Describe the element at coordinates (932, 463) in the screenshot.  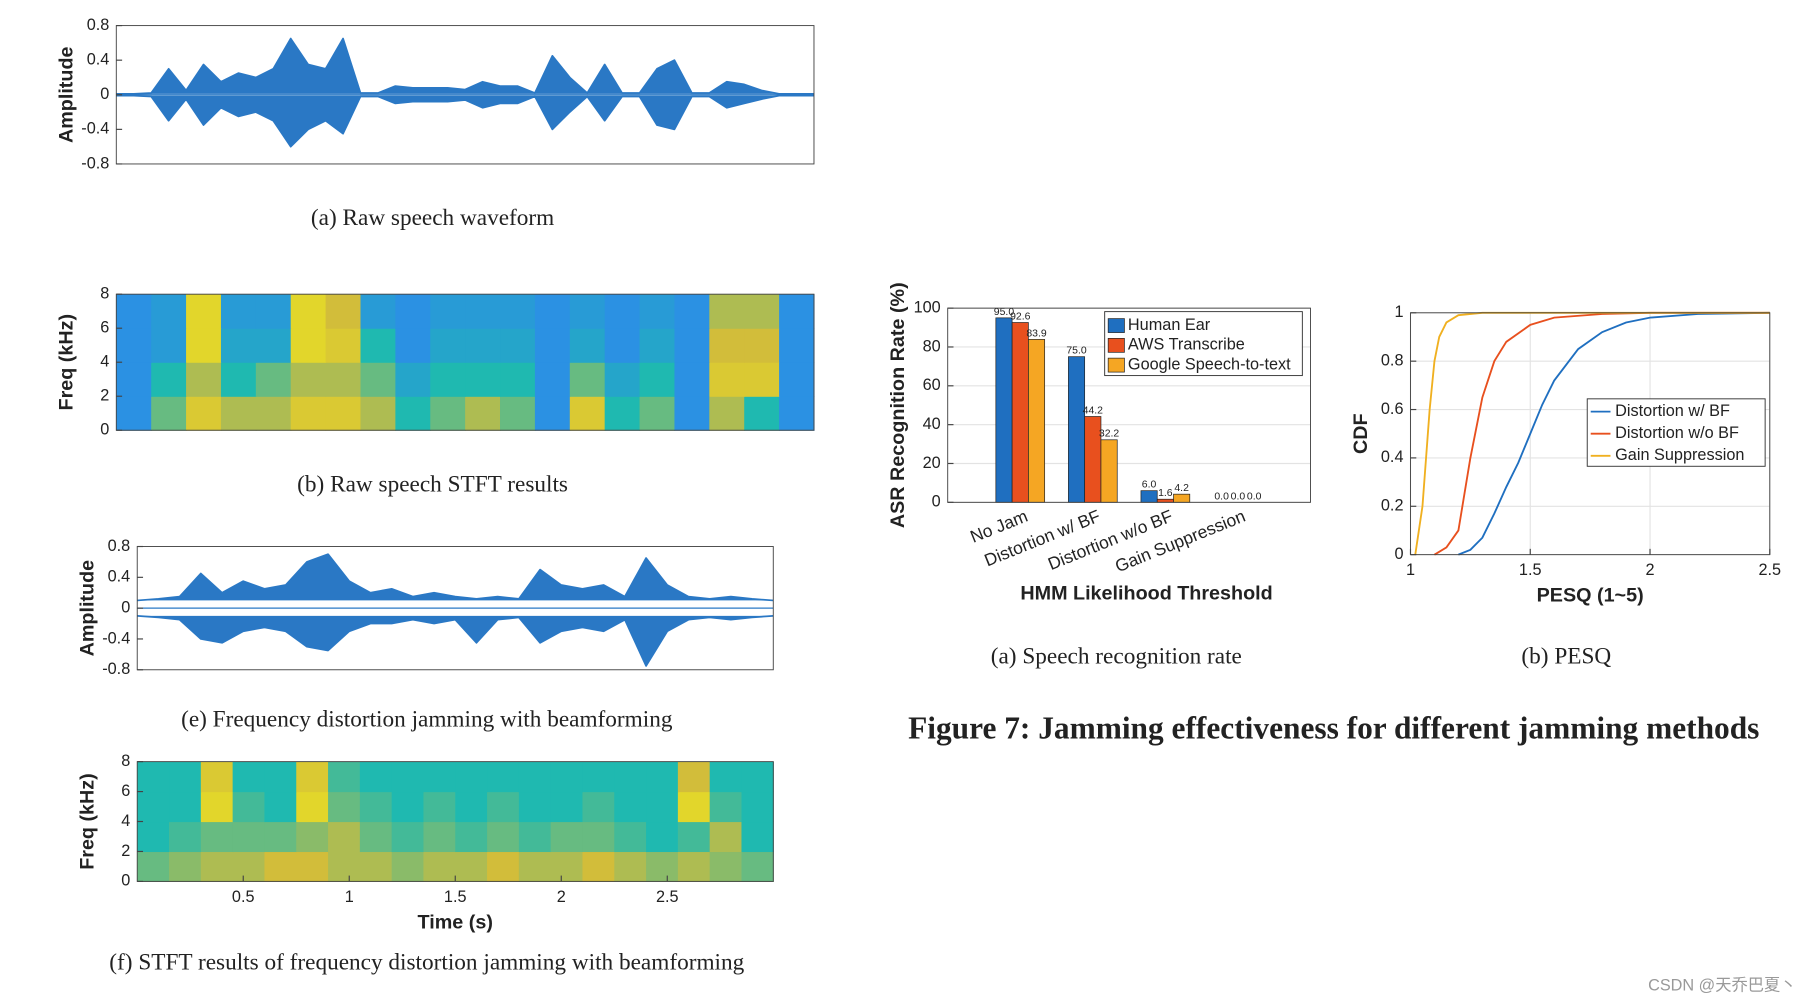
I see `y-tick-label: 20` at that location.